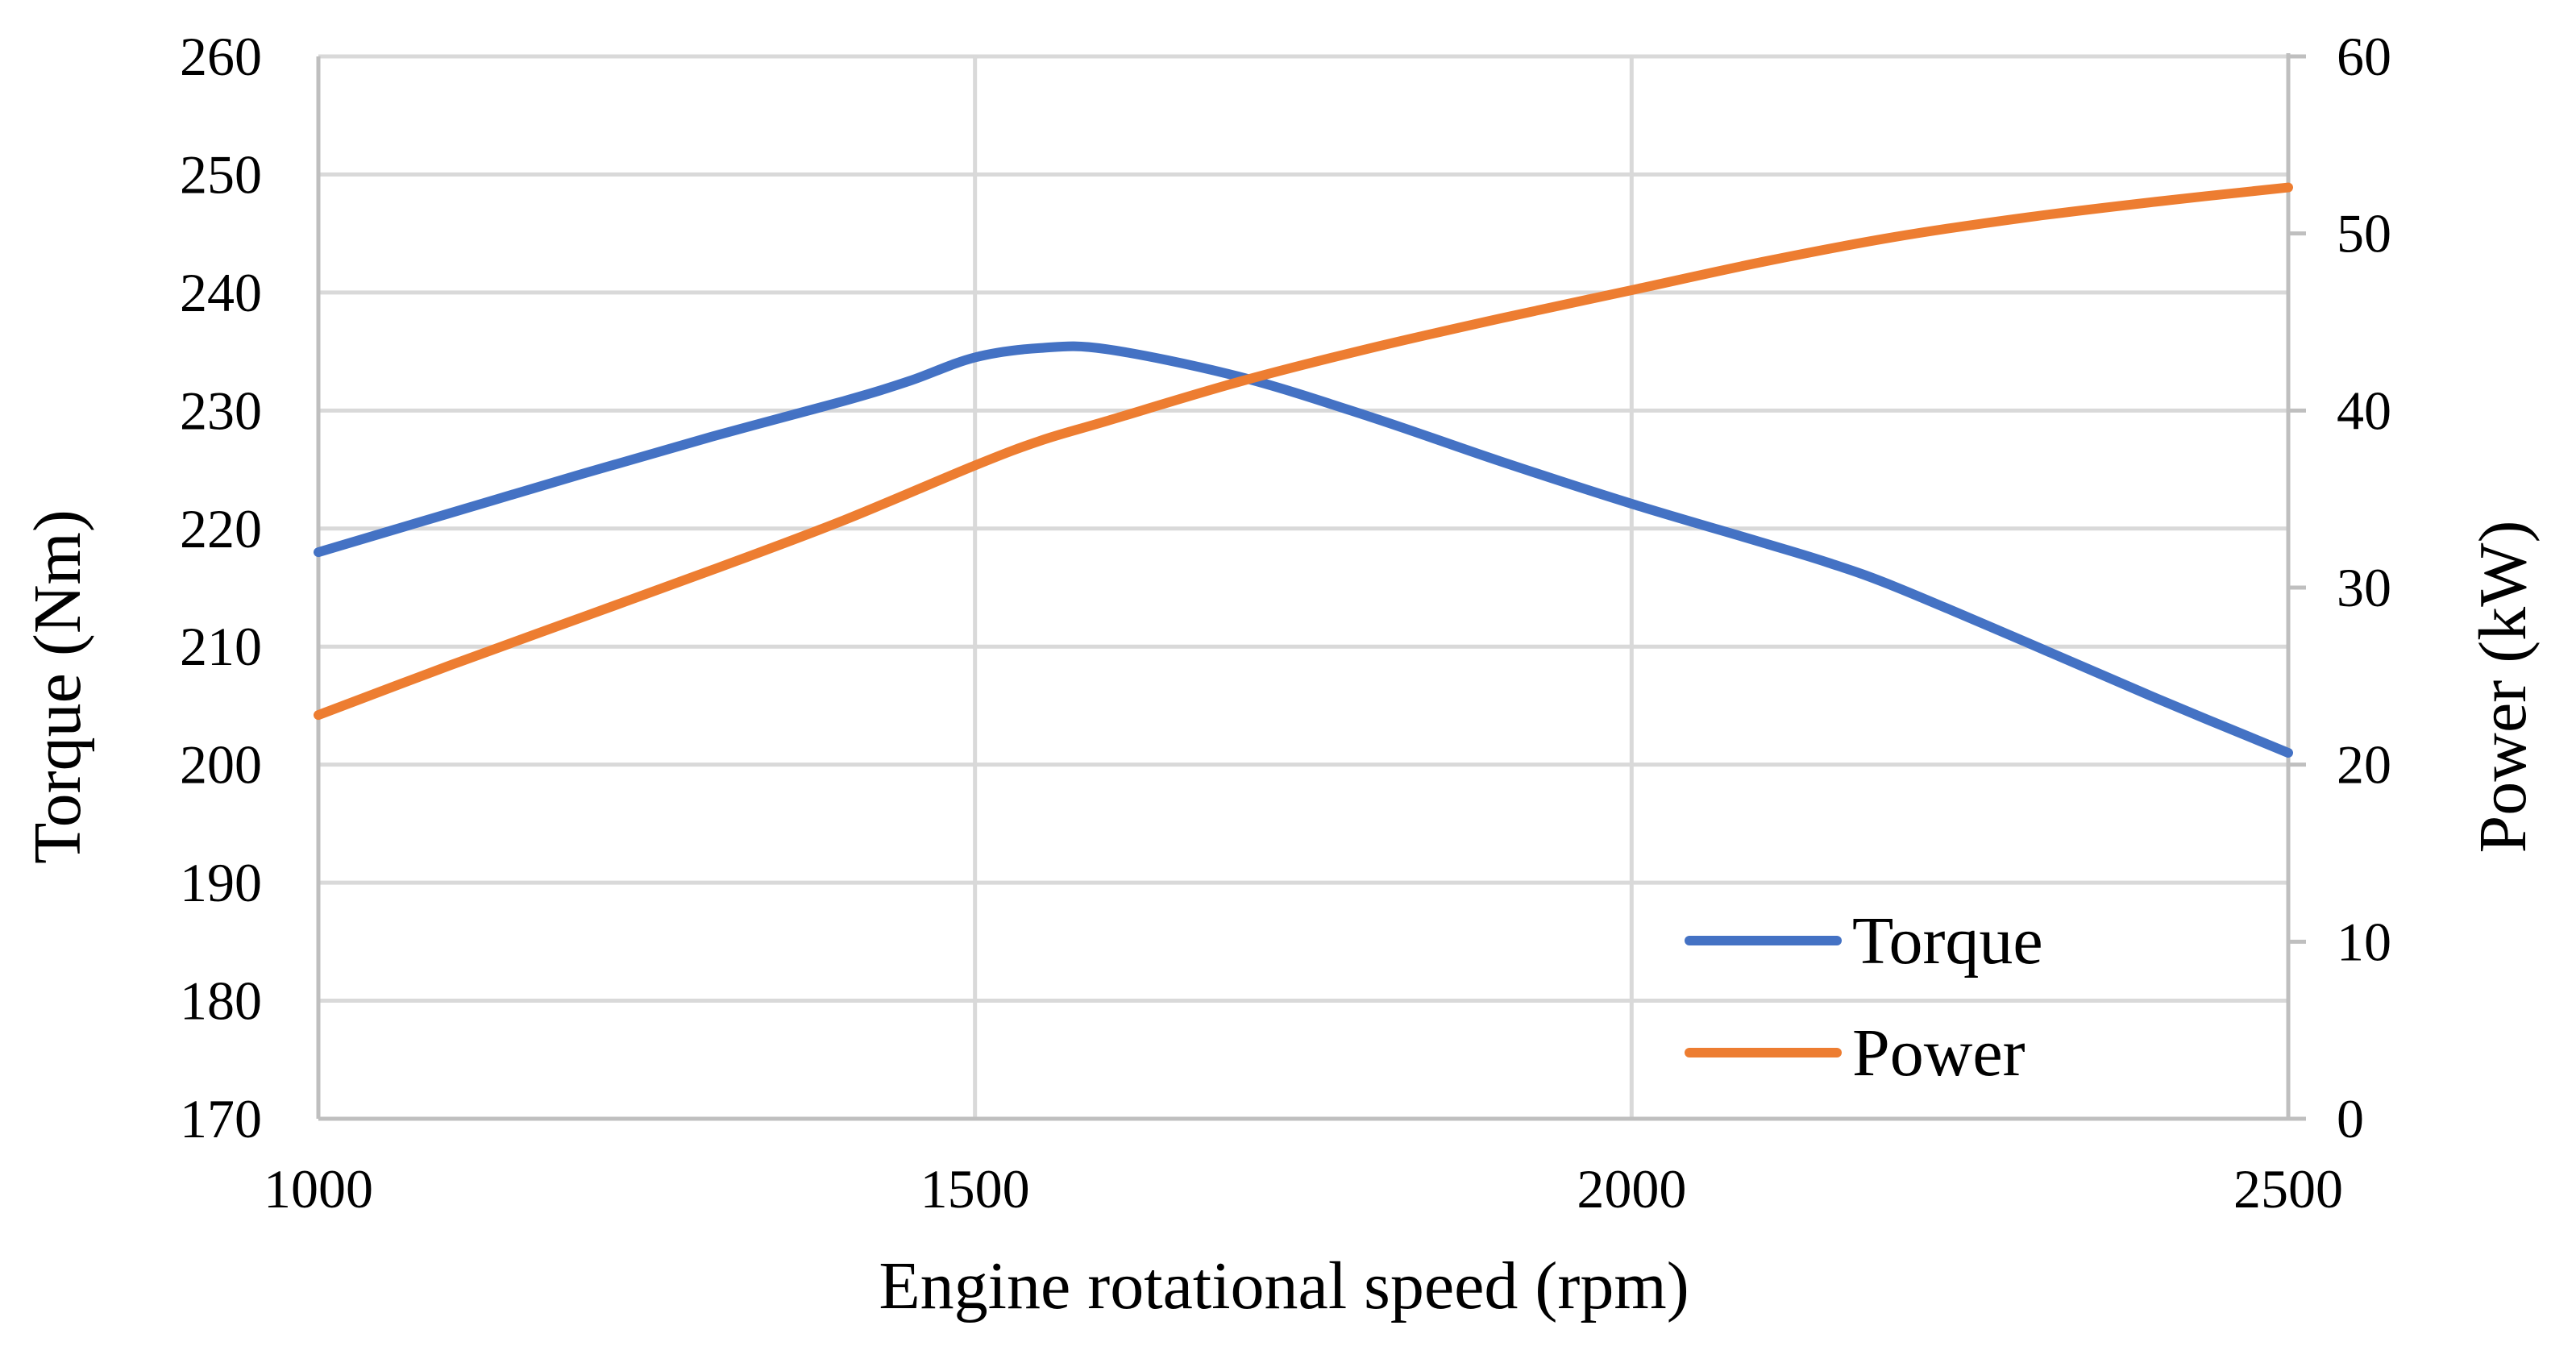  What do you see at coordinates (221, 292) in the screenshot?
I see `y-tick-label-left: 240` at bounding box center [221, 292].